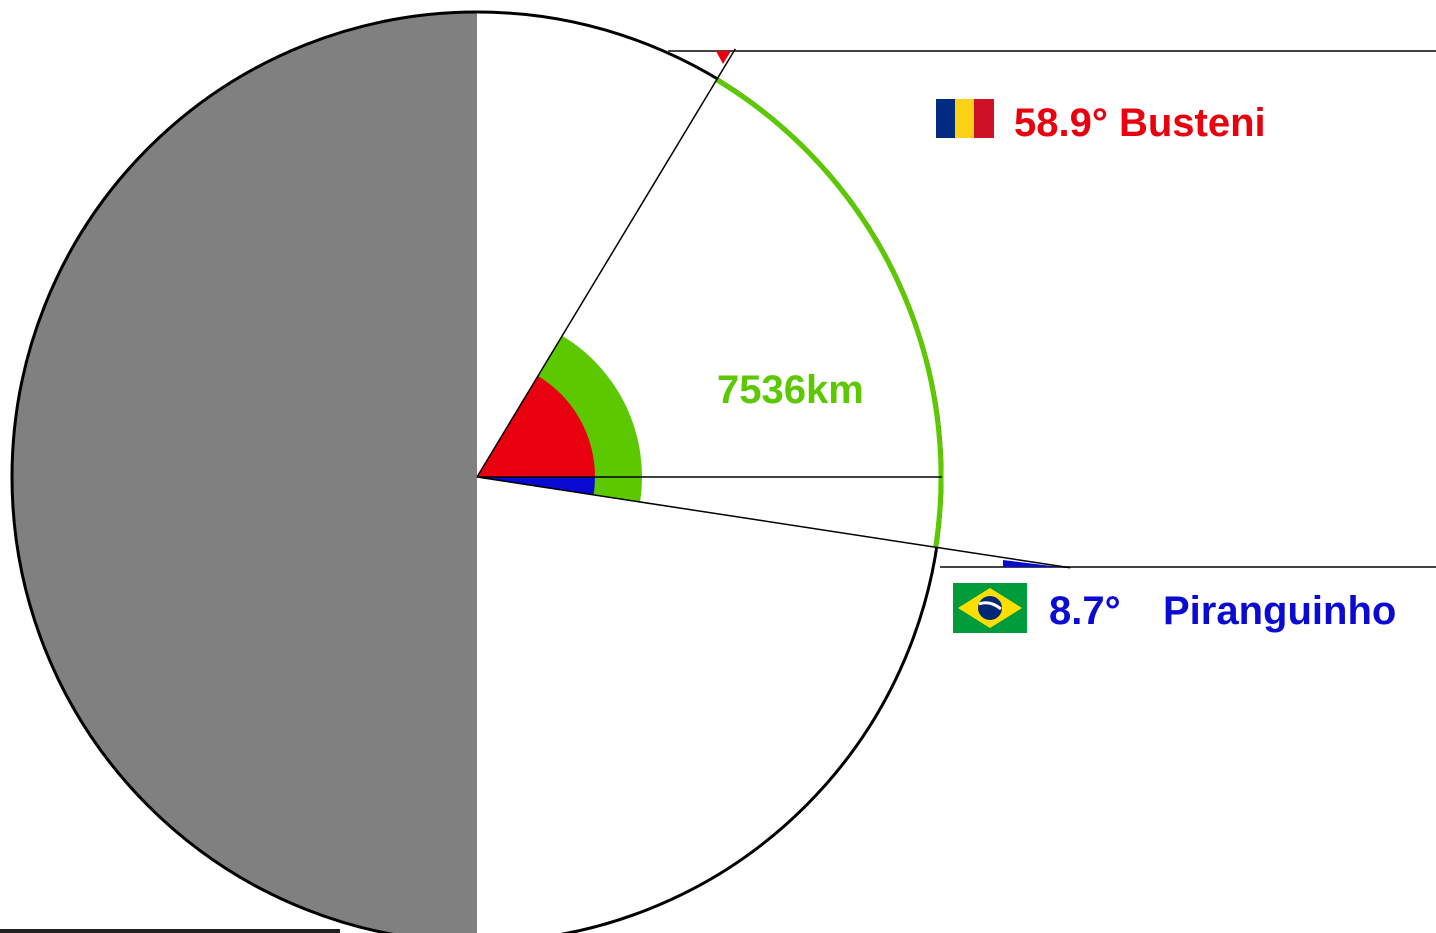 Image resolution: width=1436 pixels, height=933 pixels. Describe the element at coordinates (965, 118) in the screenshot. I see `romania-flag-icon` at that location.